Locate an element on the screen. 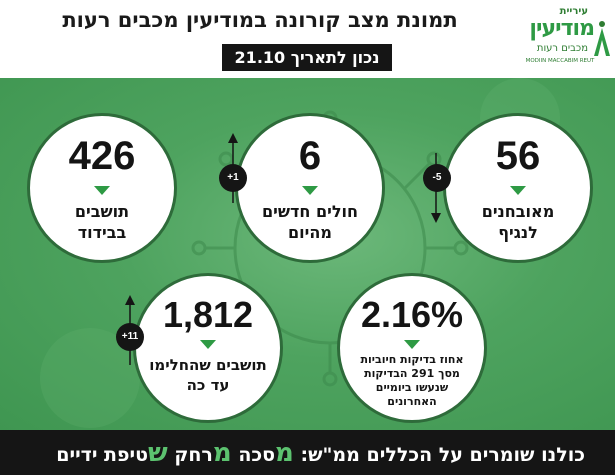 This screenshot has height=475, width=615. footer-letter-handwash: ש is located at coordinates (158, 453).